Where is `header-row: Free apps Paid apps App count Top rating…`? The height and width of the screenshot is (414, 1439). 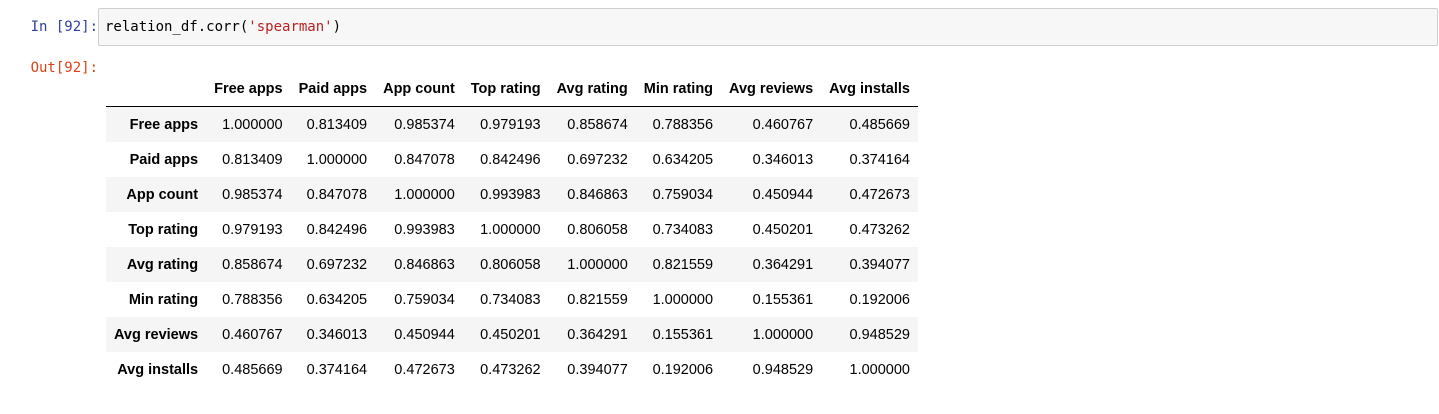 header-row: Free apps Paid apps App count Top rating… is located at coordinates (512, 89).